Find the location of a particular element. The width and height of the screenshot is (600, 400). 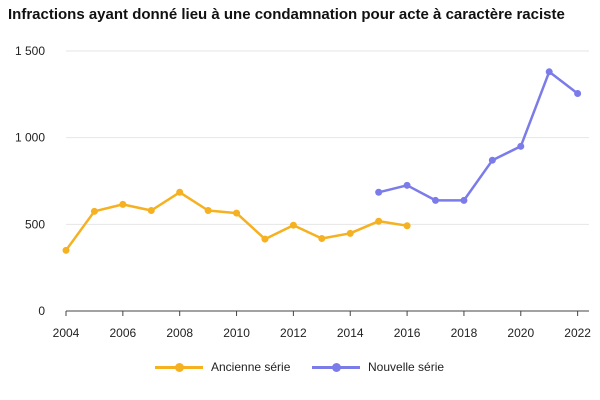

x-tick-label: 2020 is located at coordinates (520, 333).